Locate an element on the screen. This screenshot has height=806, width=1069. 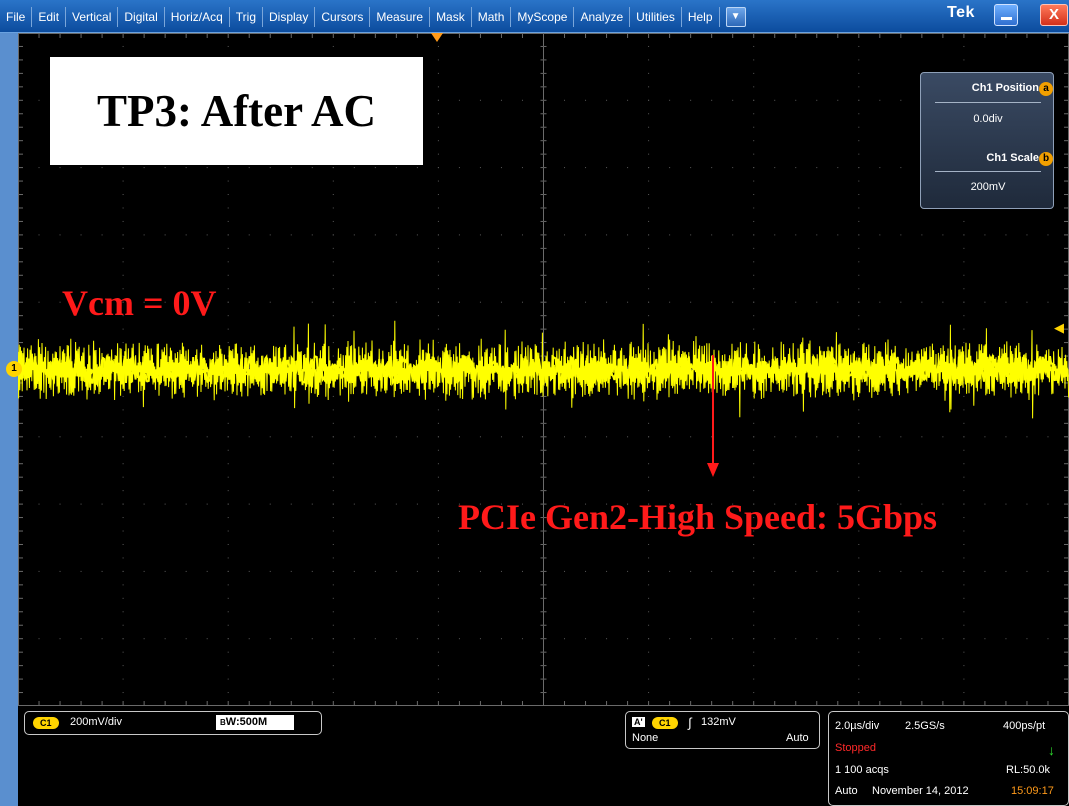
minimize-icon is located at coordinates (1006, 18).